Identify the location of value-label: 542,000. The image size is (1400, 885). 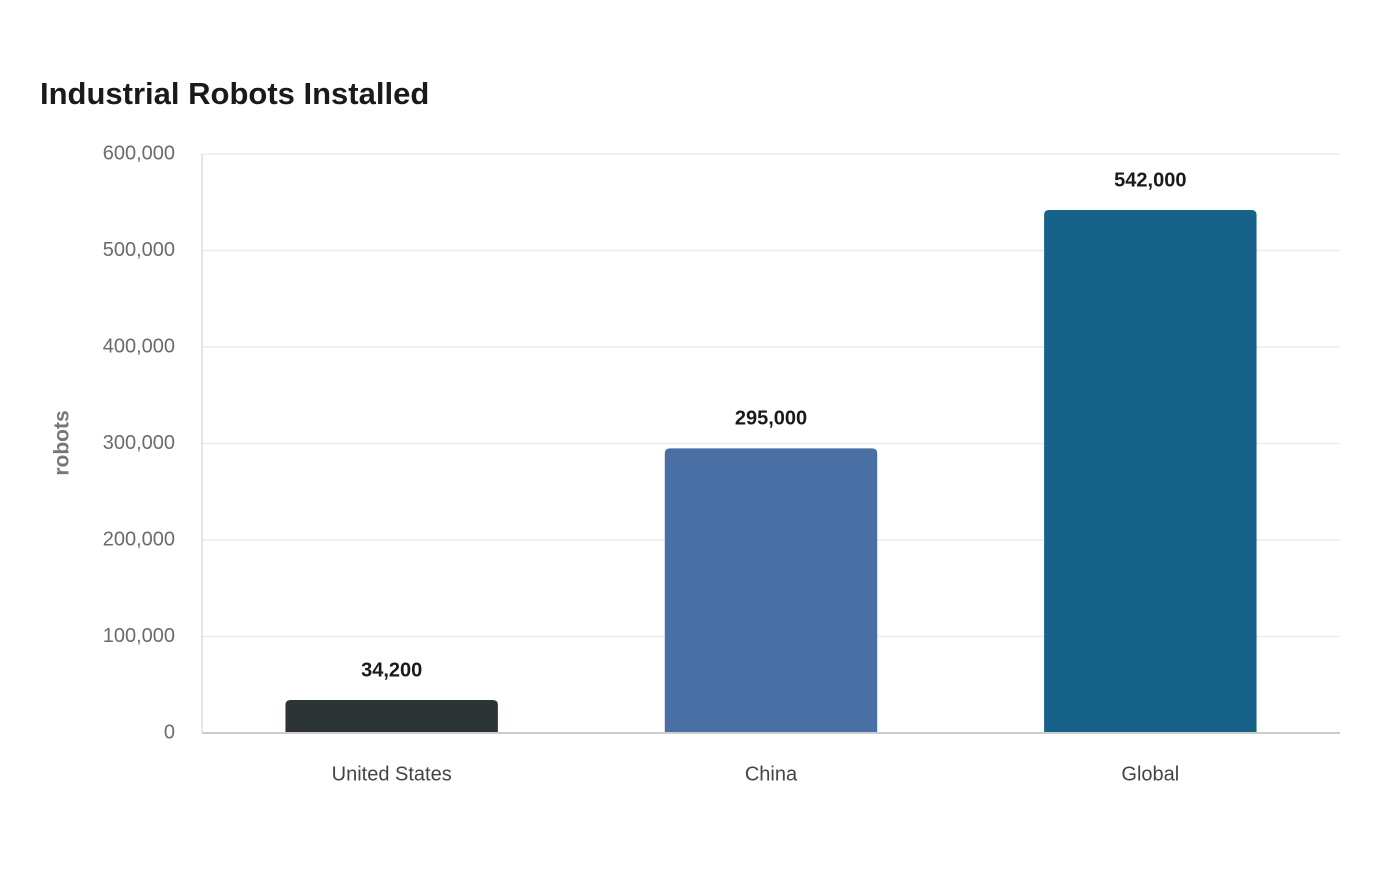
(1150, 180).